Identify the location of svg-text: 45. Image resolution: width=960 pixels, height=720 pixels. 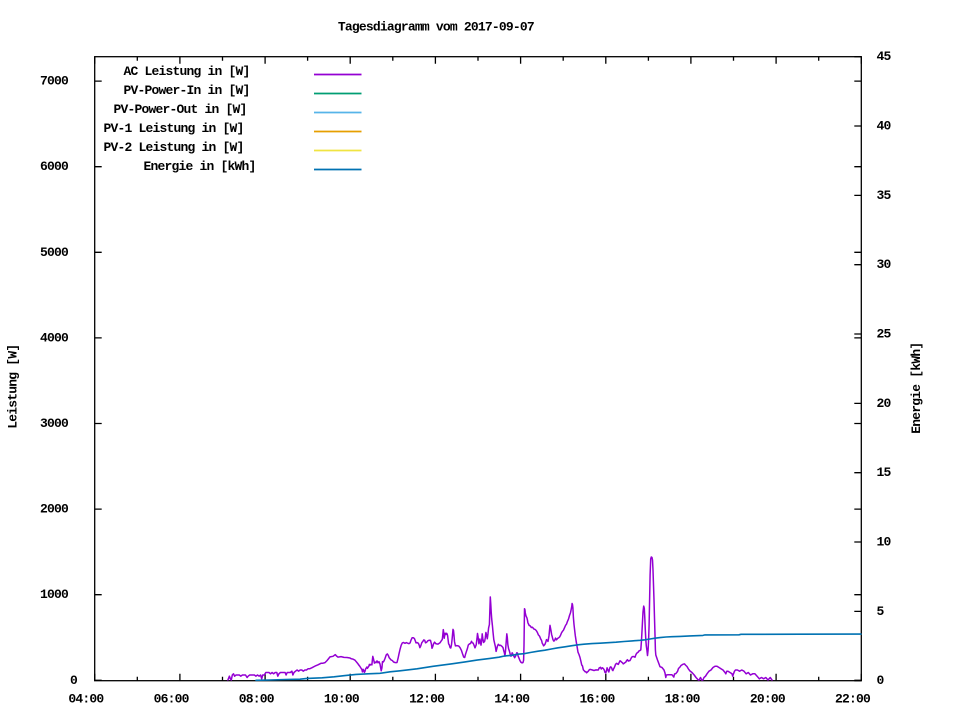
(884, 56).